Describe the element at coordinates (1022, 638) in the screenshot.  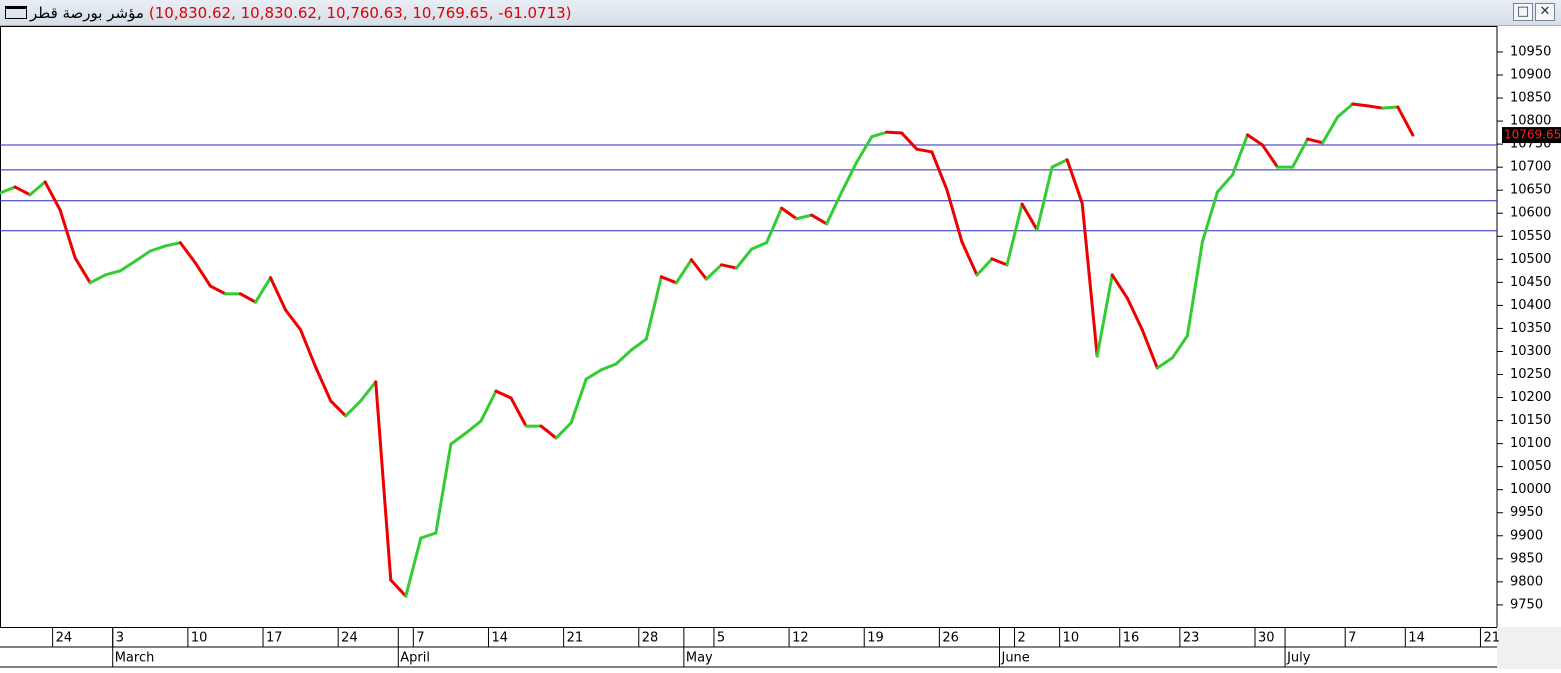
I see `x-tick-label: 2` at that location.